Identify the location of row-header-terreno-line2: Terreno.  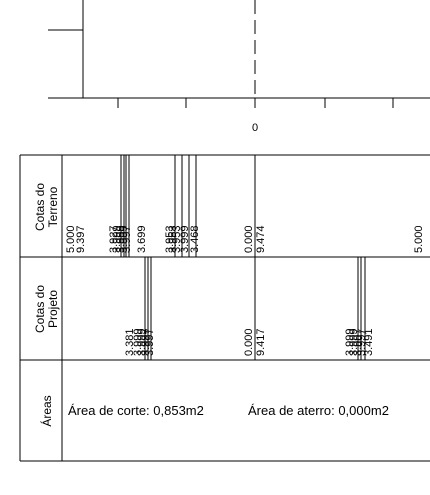
(53, 206).